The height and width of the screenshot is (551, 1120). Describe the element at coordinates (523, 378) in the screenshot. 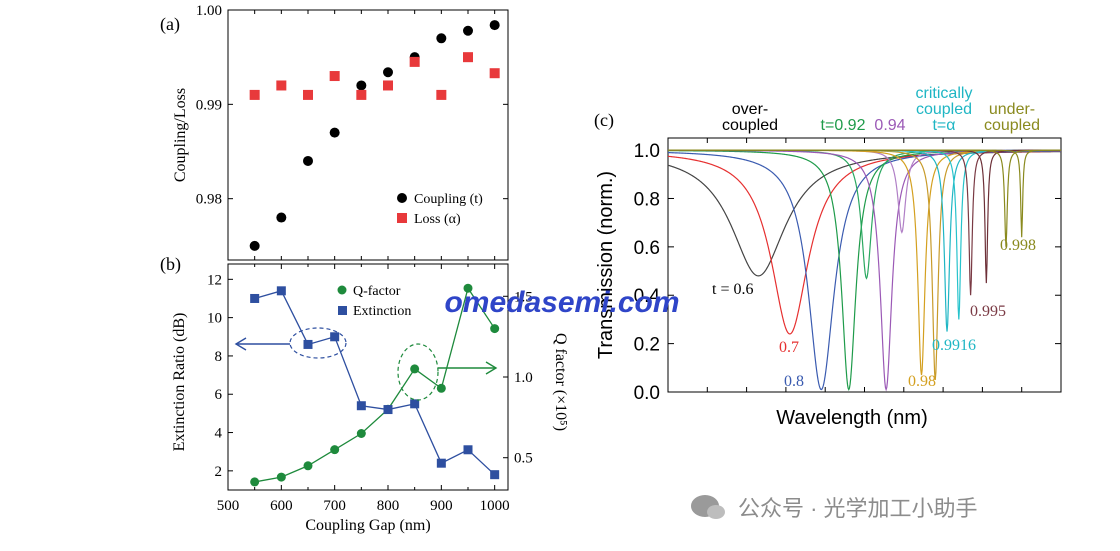

I see `b-ytick-right-label: 1.0` at that location.